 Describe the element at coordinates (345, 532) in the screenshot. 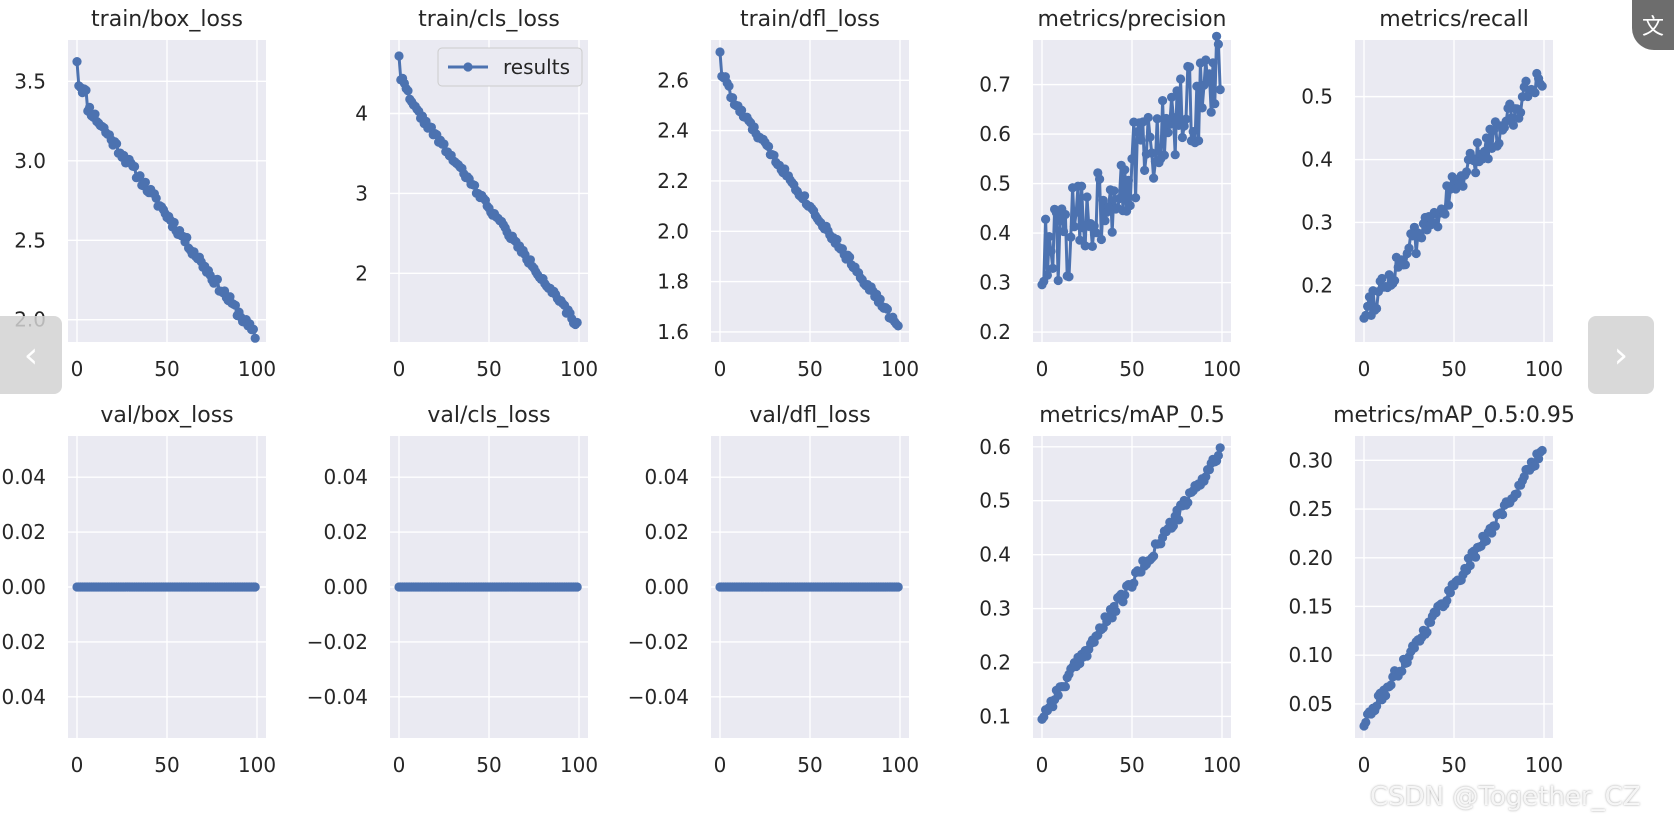

I see `y-tick-label: 0.02` at that location.